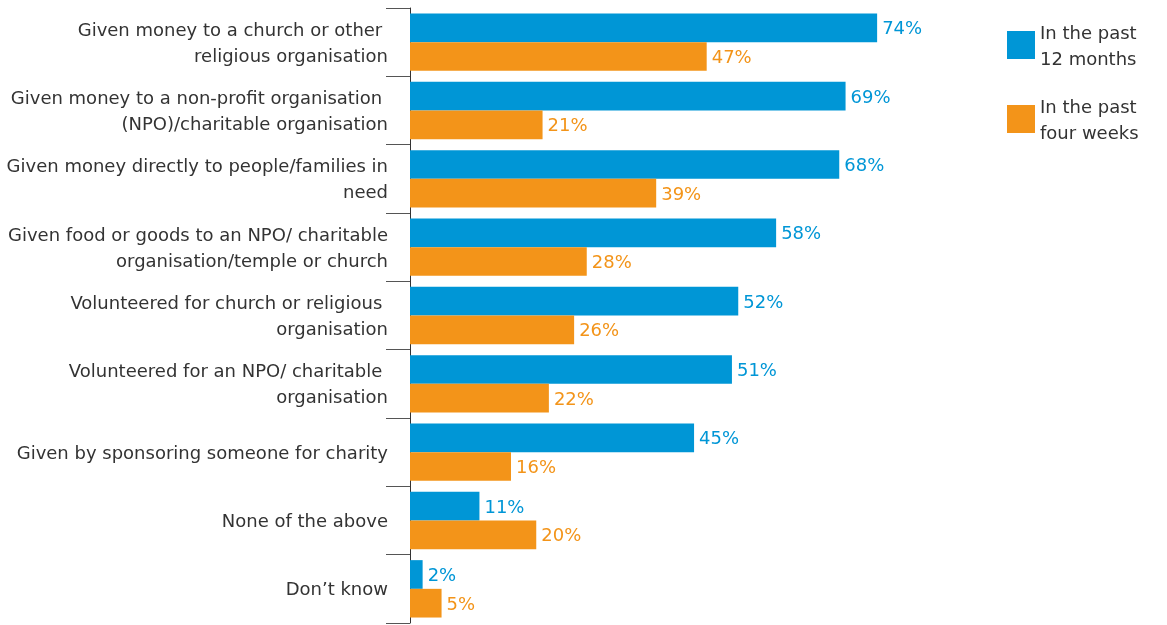 The height and width of the screenshot is (625, 1167). I want to click on data-label: 47%, so click(731, 57).